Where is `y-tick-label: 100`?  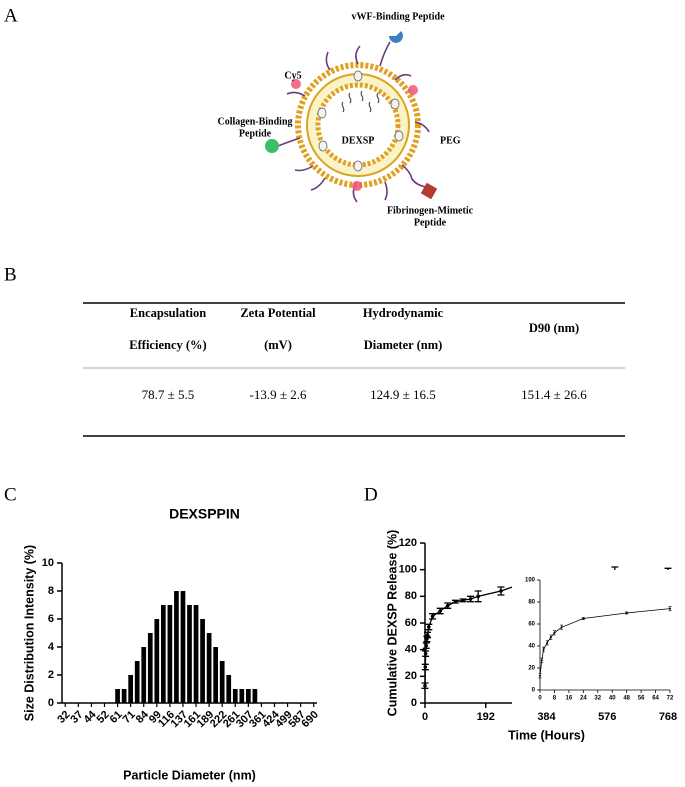 y-tick-label: 100 is located at coordinates (408, 570).